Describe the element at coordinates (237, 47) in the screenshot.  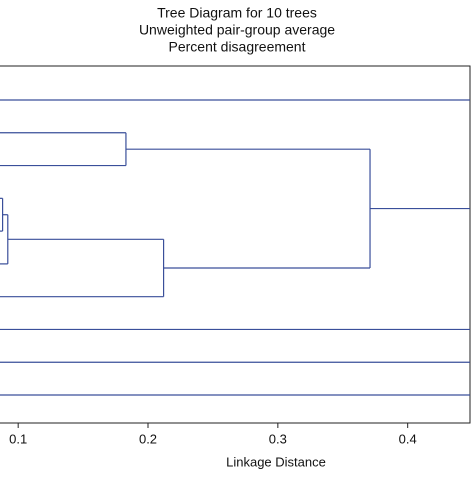
I see `chart-subtitle: Percent disagreement` at that location.